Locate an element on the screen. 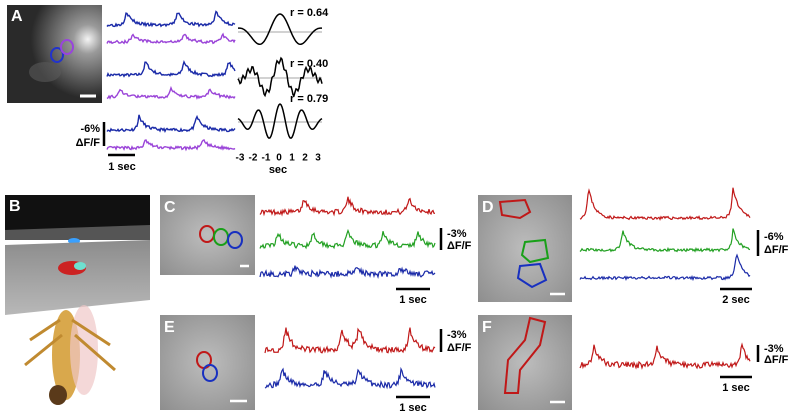 Image resolution: width=800 pixels, height=418 pixels. time-scale: 2 sec is located at coordinates (736, 300).